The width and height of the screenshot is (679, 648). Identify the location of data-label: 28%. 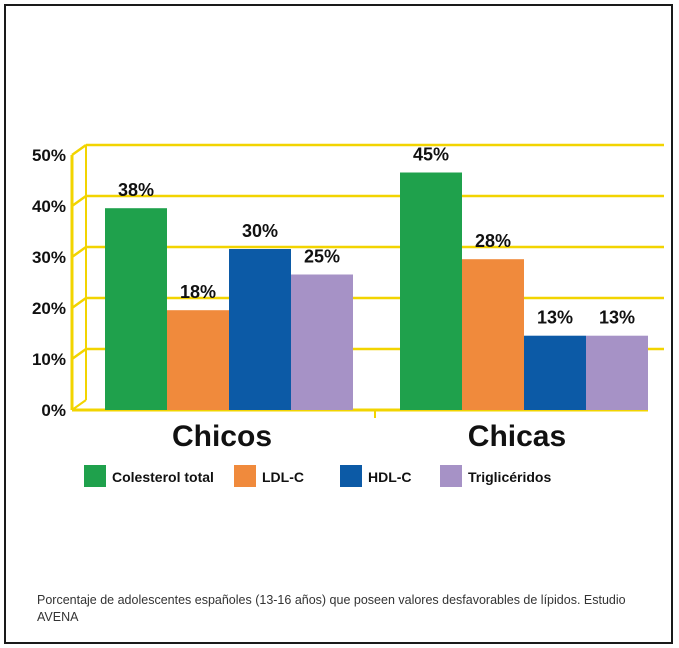
(493, 241).